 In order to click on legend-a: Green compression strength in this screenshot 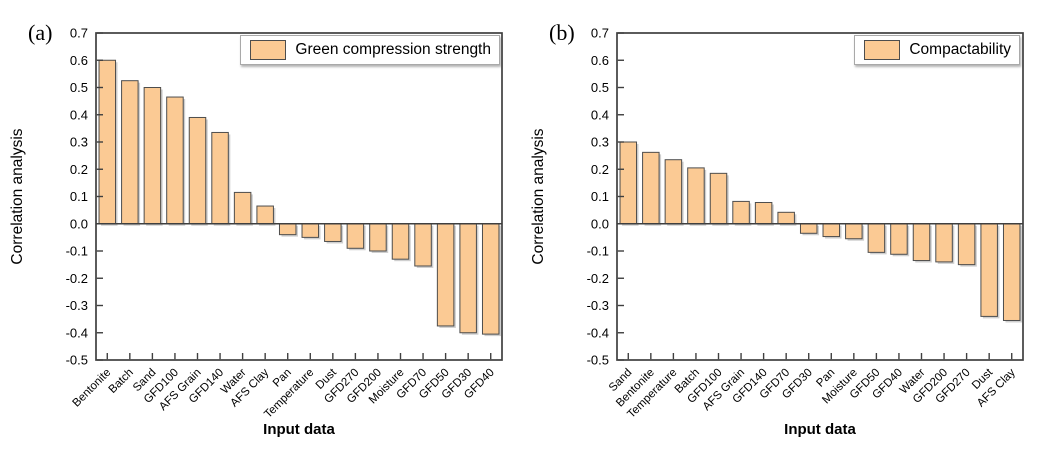, I will do `click(370, 50)`.